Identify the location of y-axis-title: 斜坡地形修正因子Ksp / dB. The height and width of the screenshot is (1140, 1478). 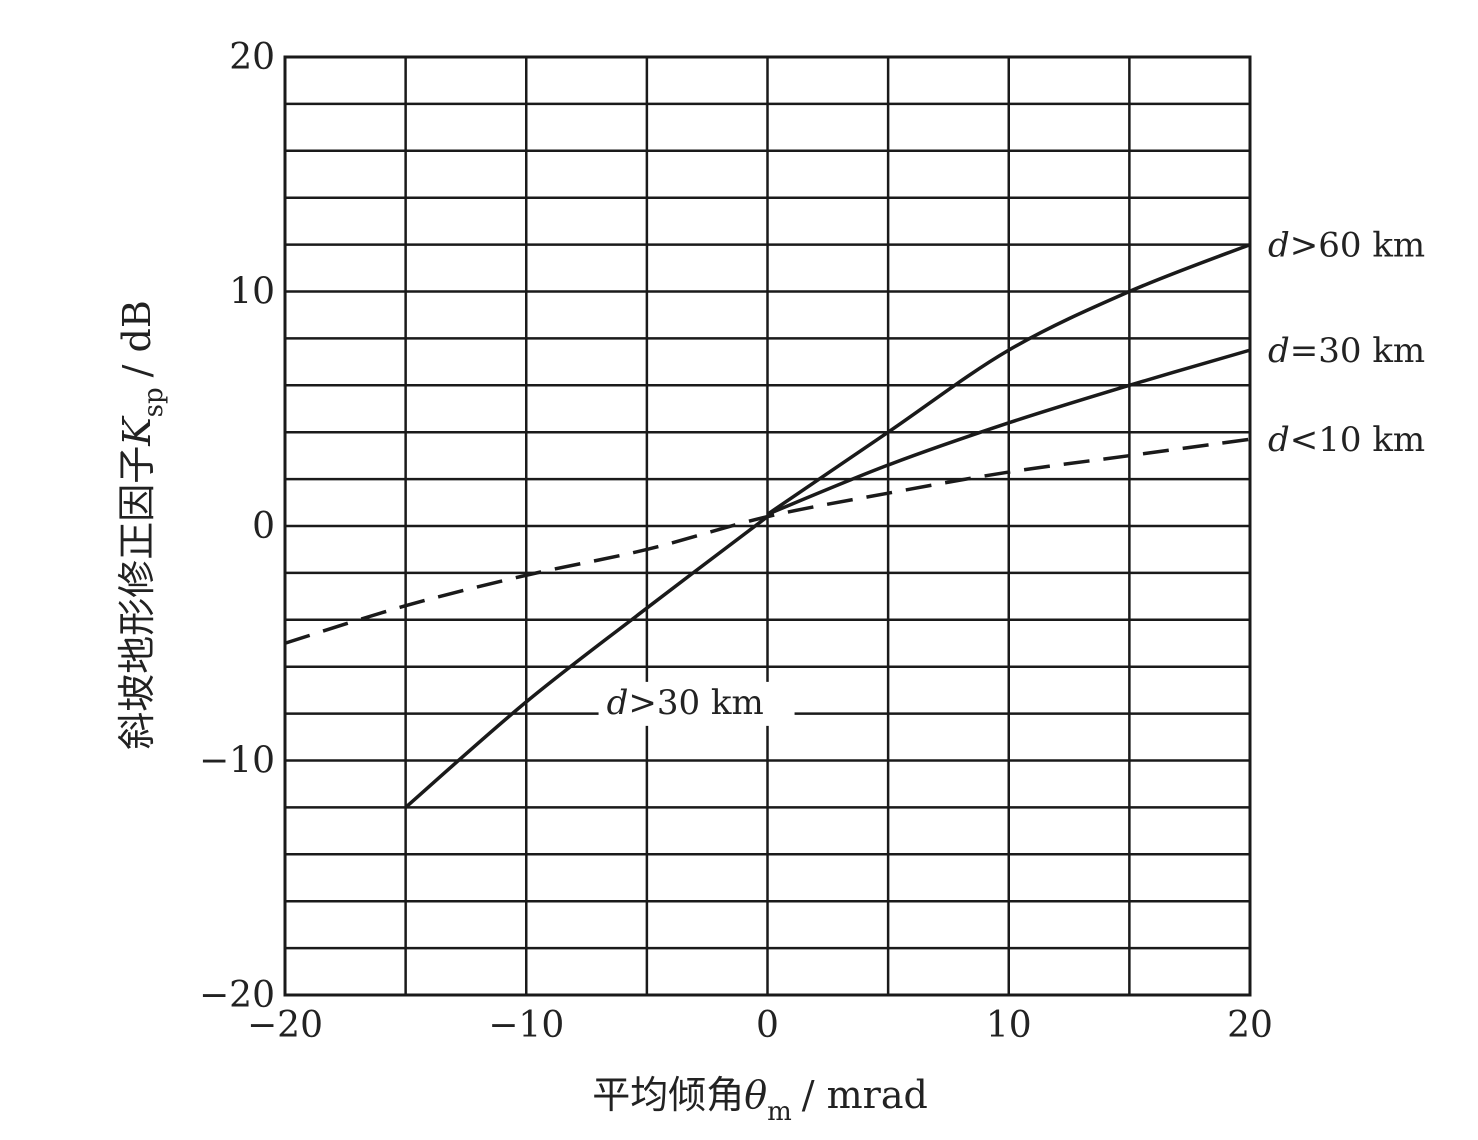
(142, 525).